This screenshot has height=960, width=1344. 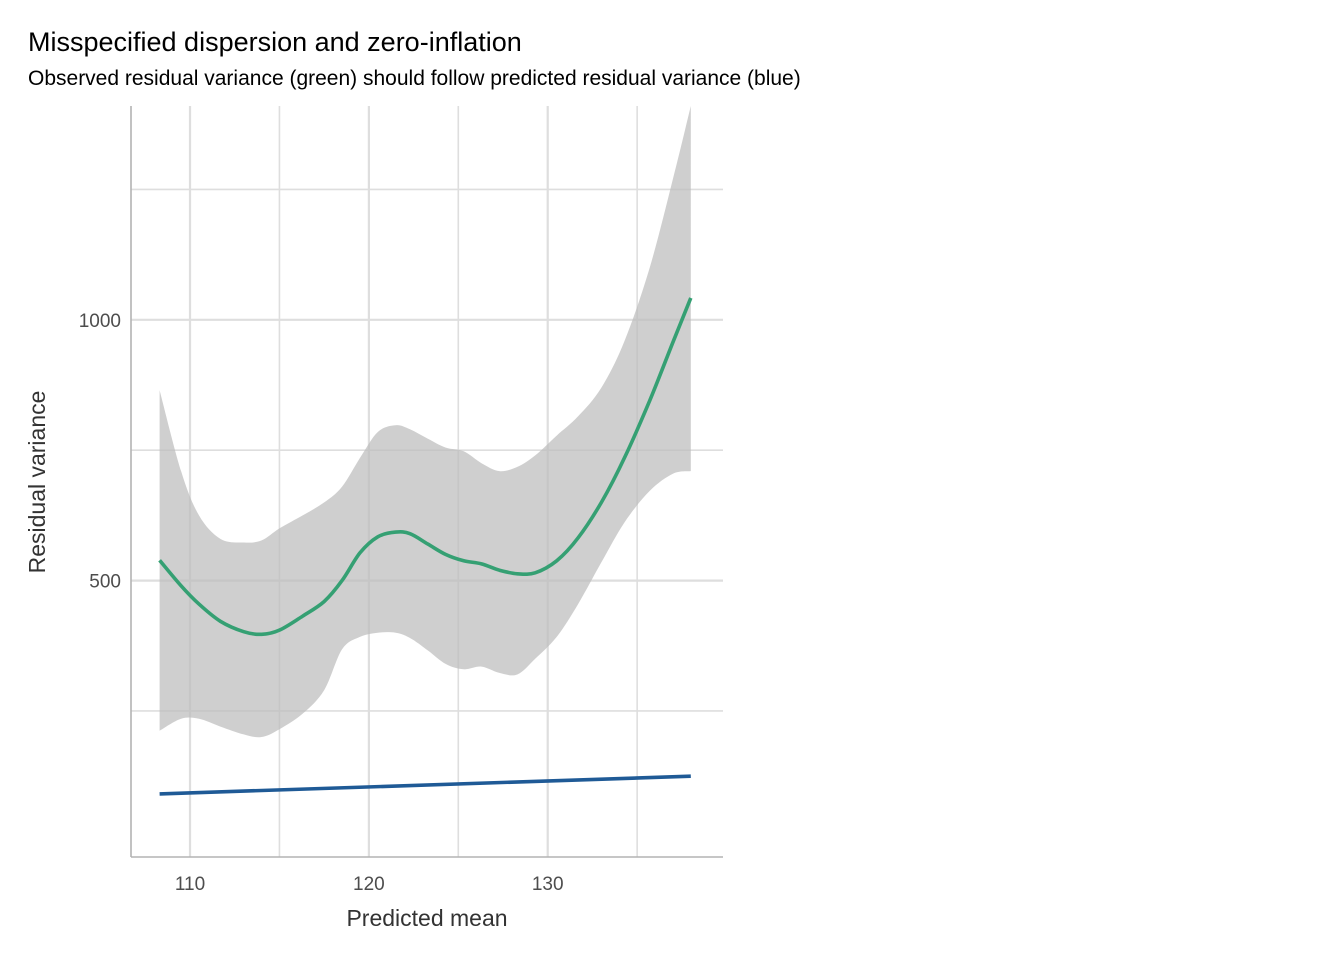 What do you see at coordinates (369, 884) in the screenshot?
I see `x-tick-label: 120` at bounding box center [369, 884].